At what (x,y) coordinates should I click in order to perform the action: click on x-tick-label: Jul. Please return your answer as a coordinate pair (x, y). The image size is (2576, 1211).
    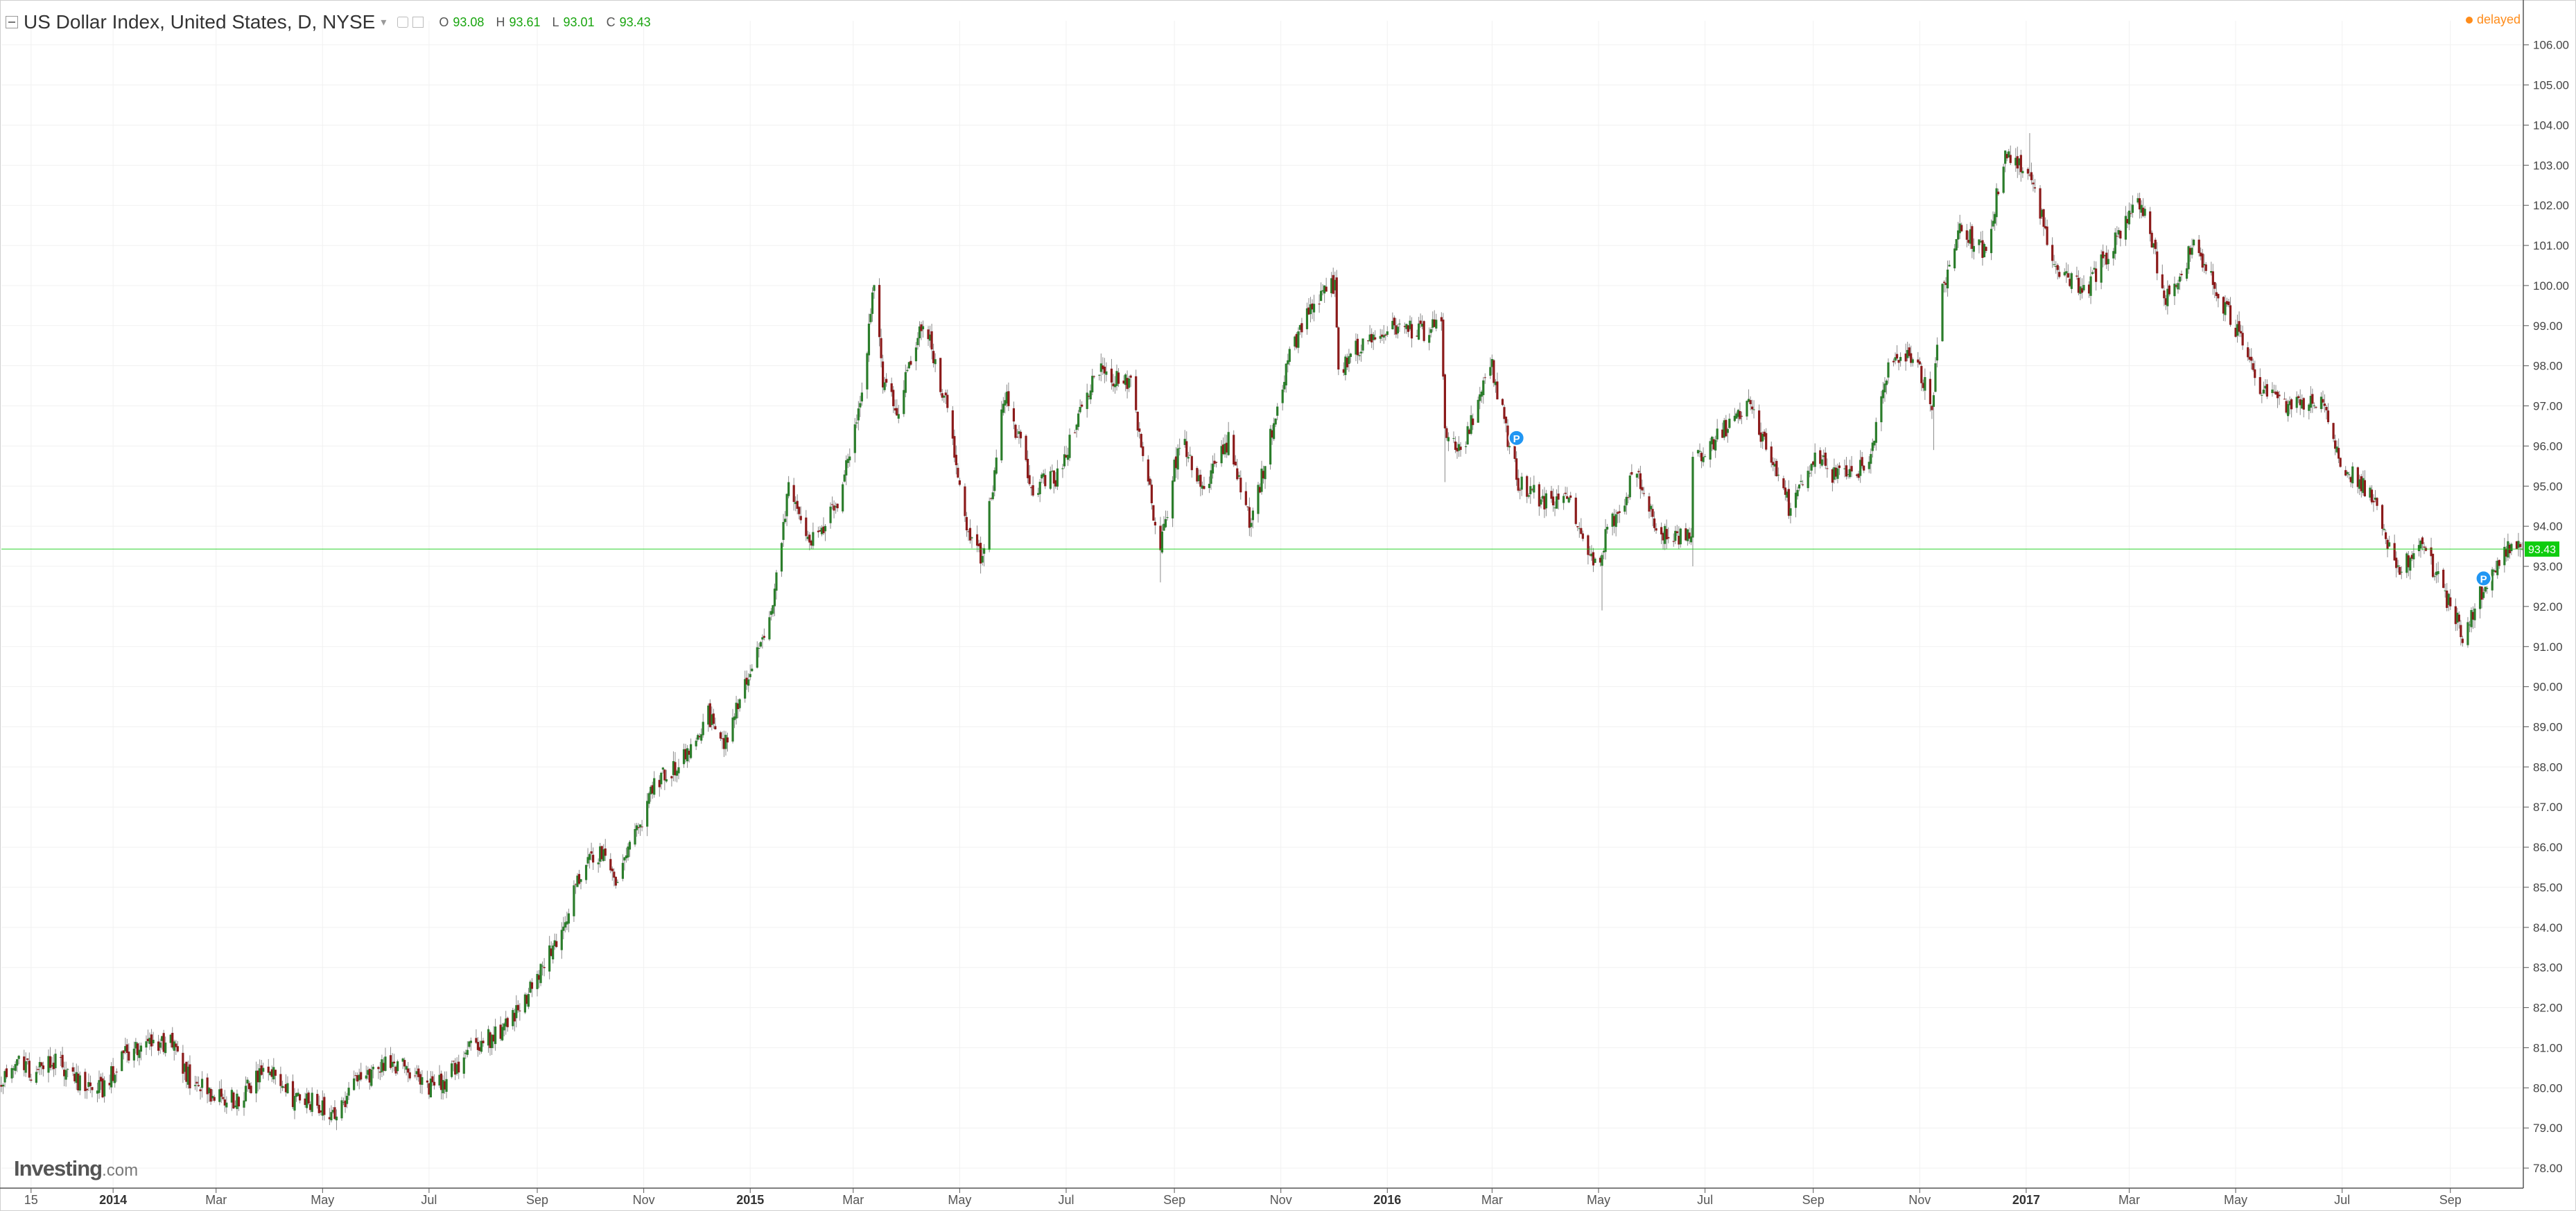
    Looking at the image, I should click on (1066, 1200).